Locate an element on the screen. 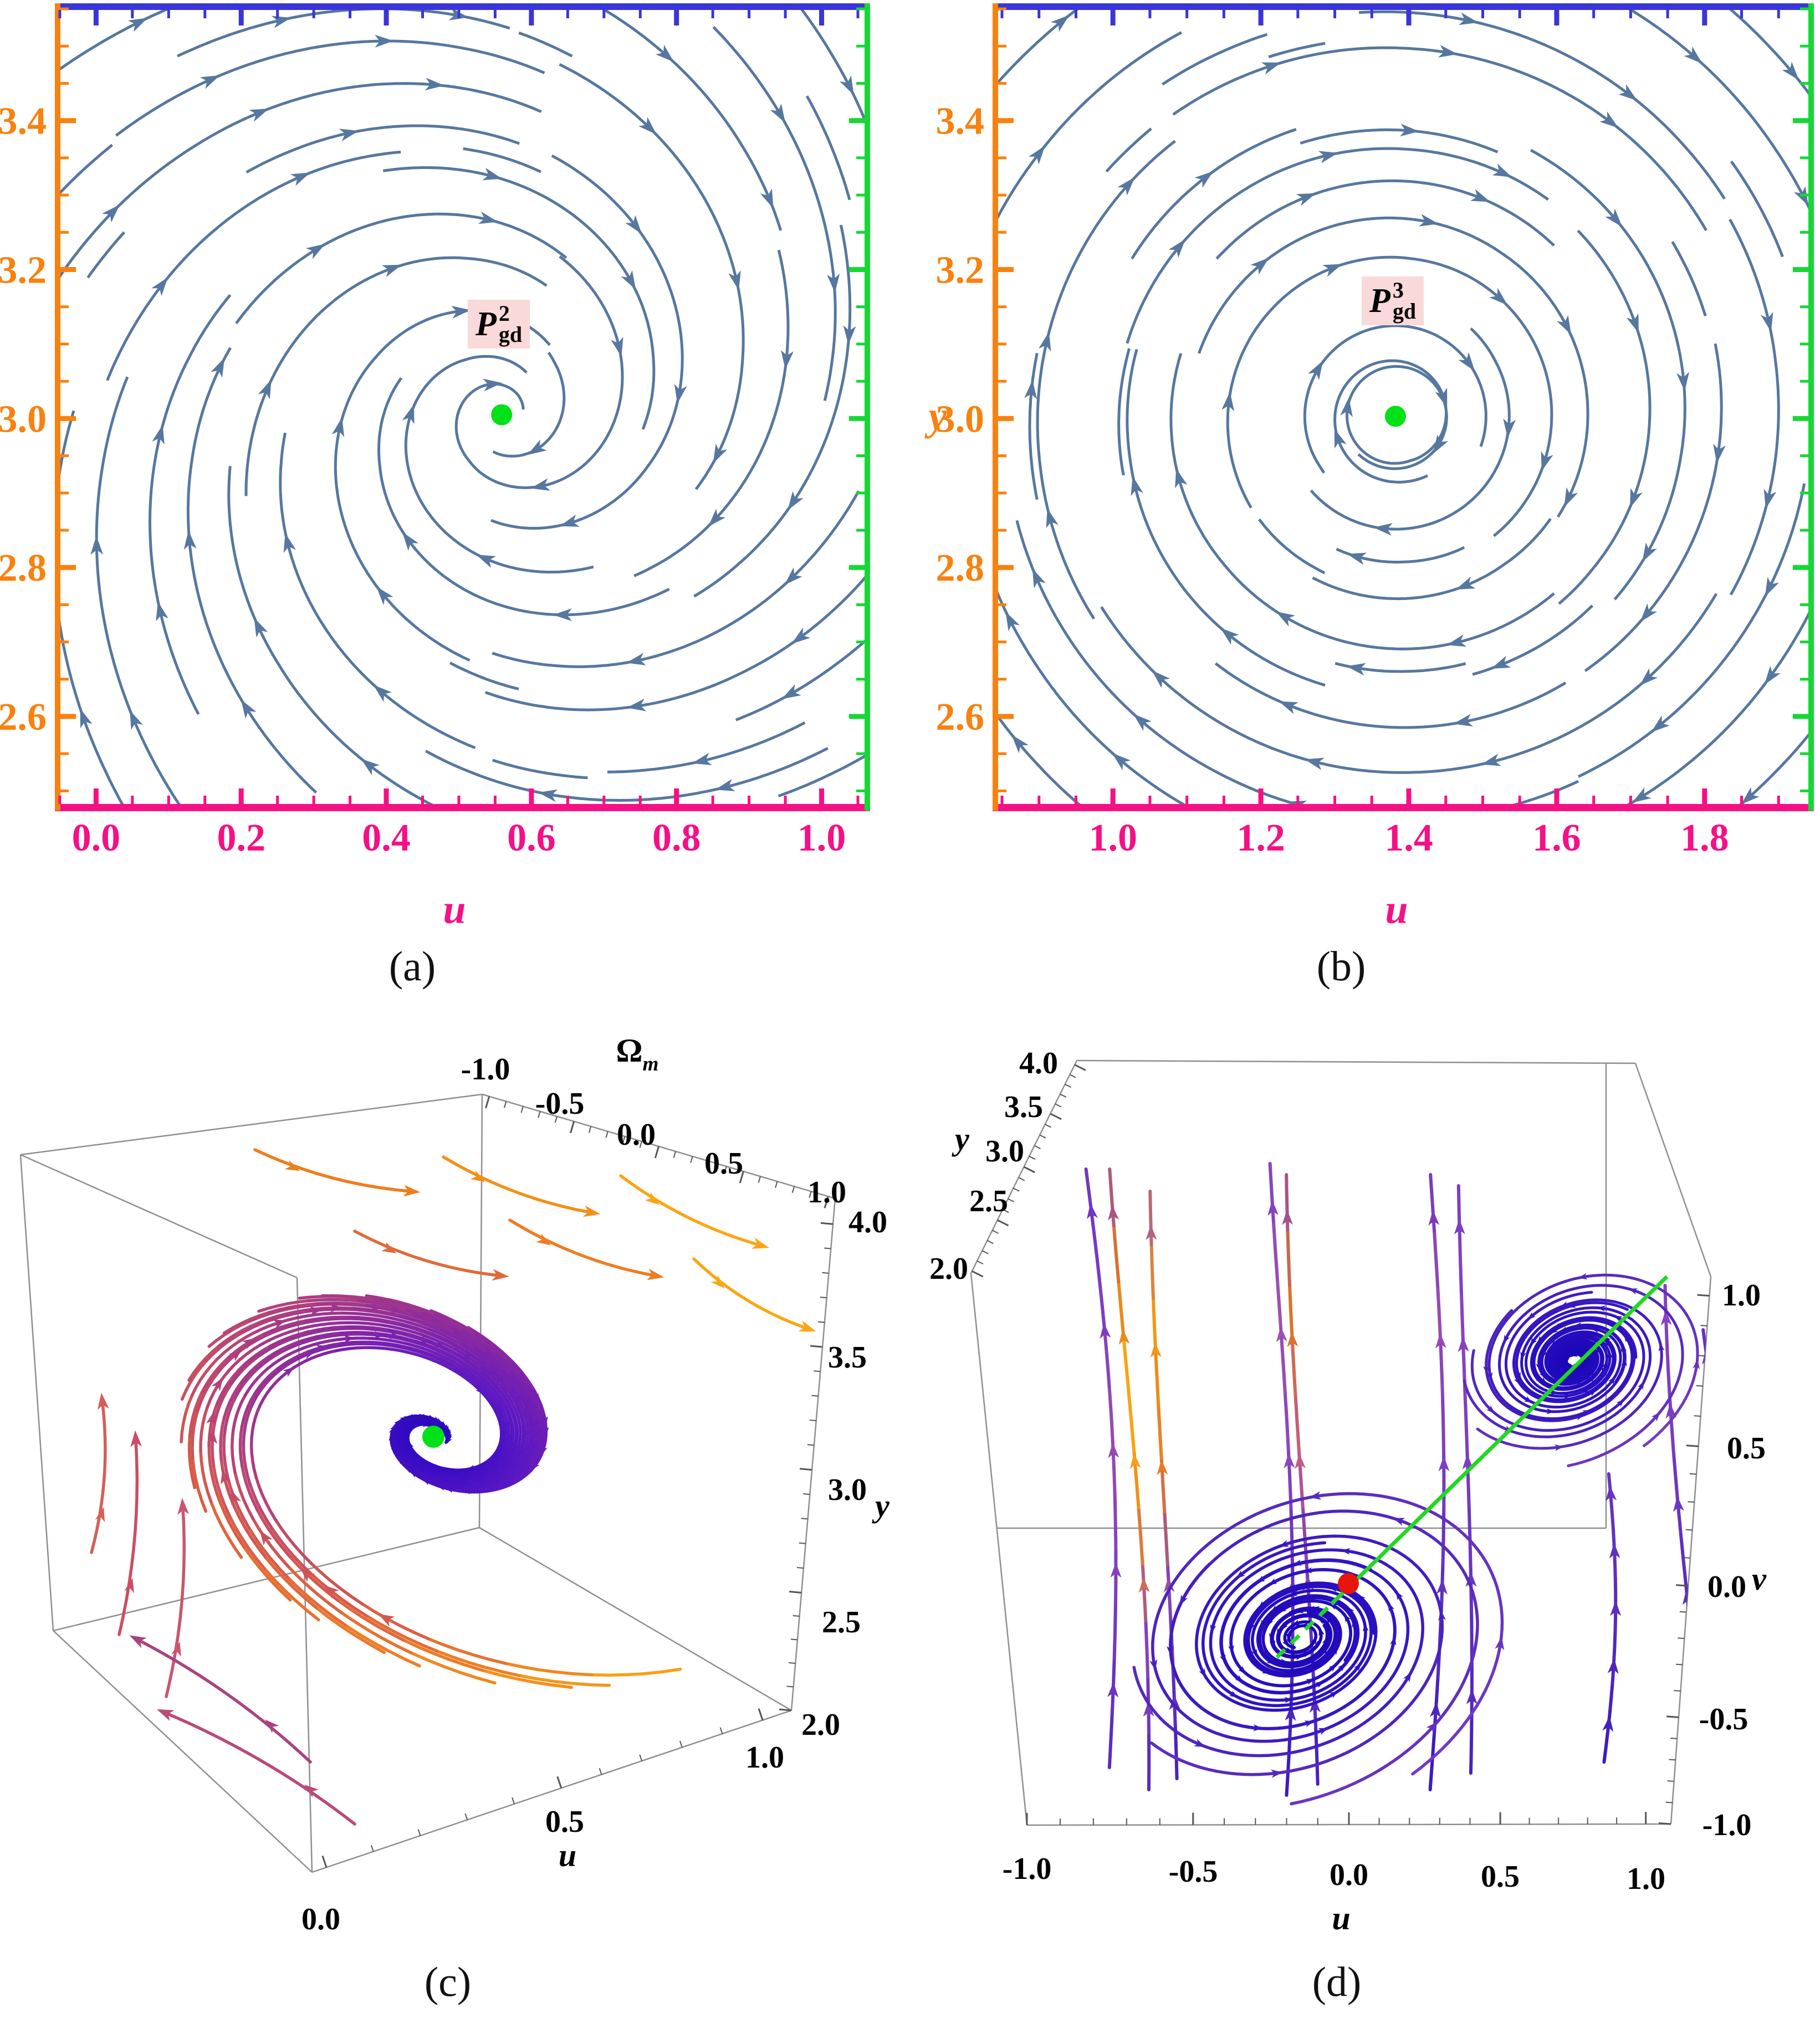 The width and height of the screenshot is (1815, 2044). caption-panel-a: (a) is located at coordinates (412, 966).